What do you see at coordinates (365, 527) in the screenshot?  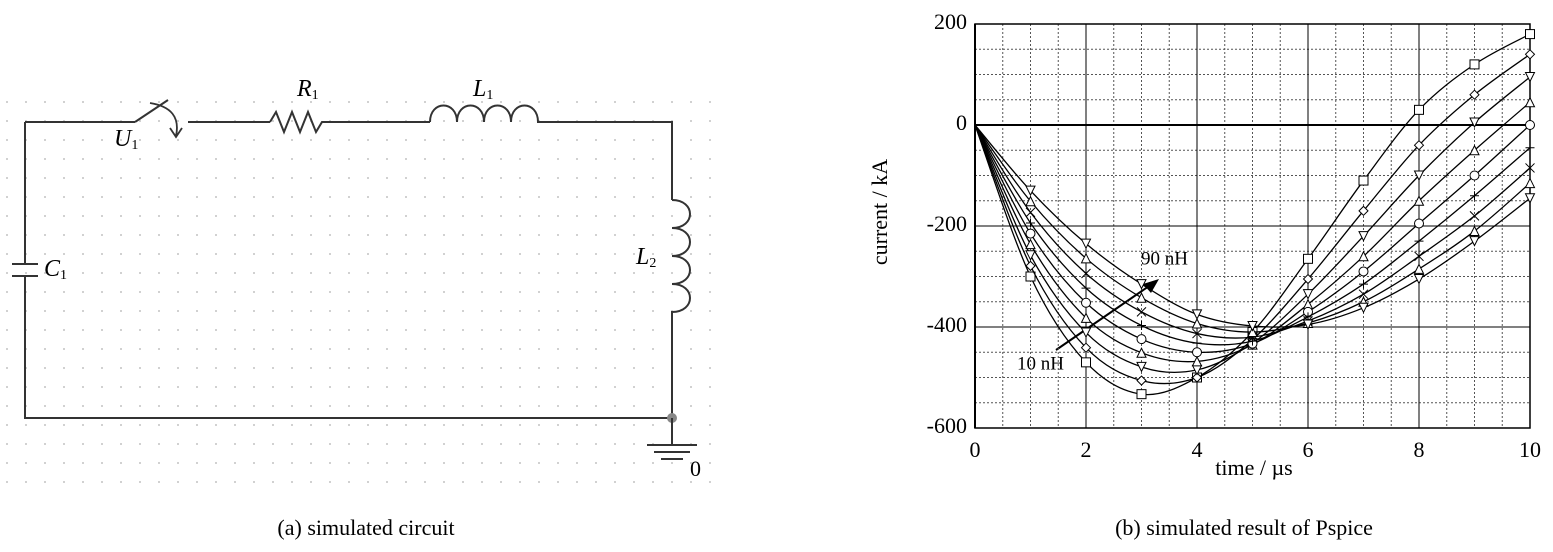 I see `caption: (a) simulated circuit` at bounding box center [365, 527].